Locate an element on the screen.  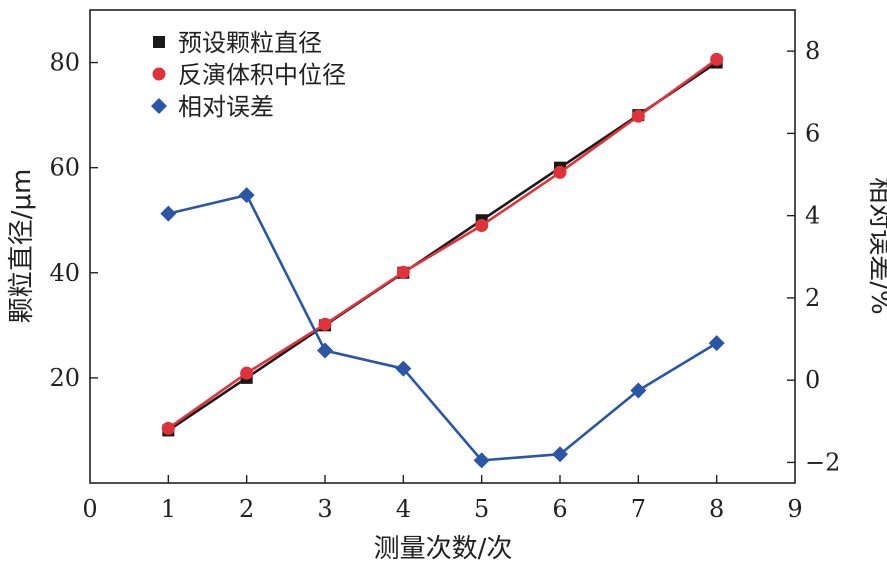
legend-label: 预设颗粒直径 is located at coordinates (250, 43).